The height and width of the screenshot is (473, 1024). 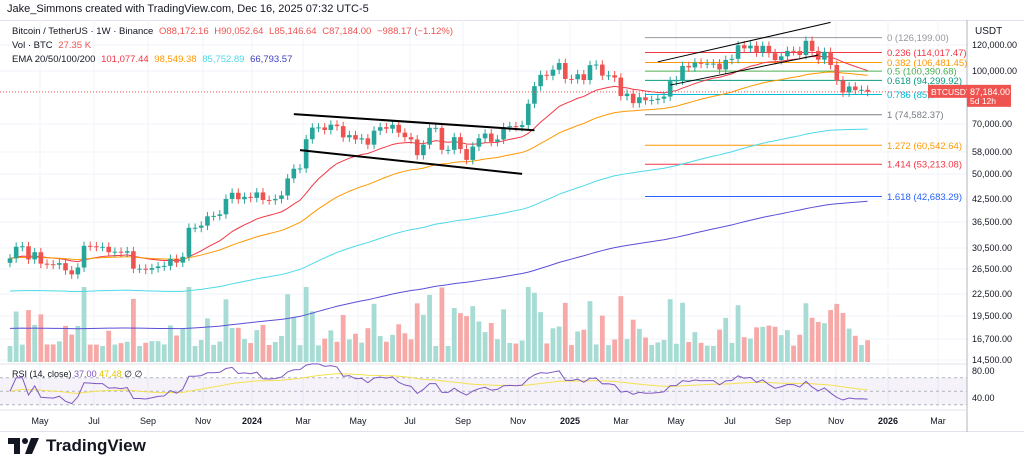 I want to click on time-tick: Sep, so click(x=463, y=421).